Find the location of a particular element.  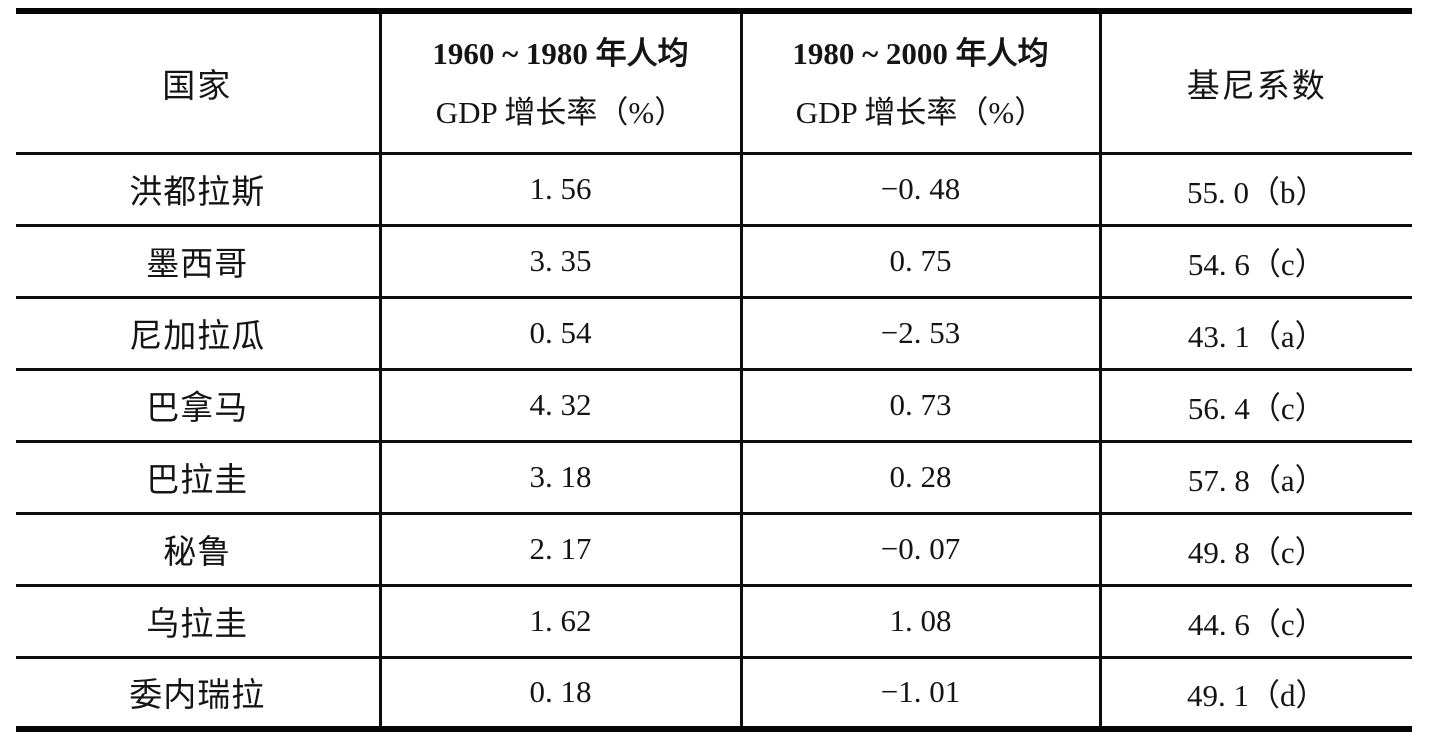

gdp2-cell: 0. 73 is located at coordinates (919, 406).